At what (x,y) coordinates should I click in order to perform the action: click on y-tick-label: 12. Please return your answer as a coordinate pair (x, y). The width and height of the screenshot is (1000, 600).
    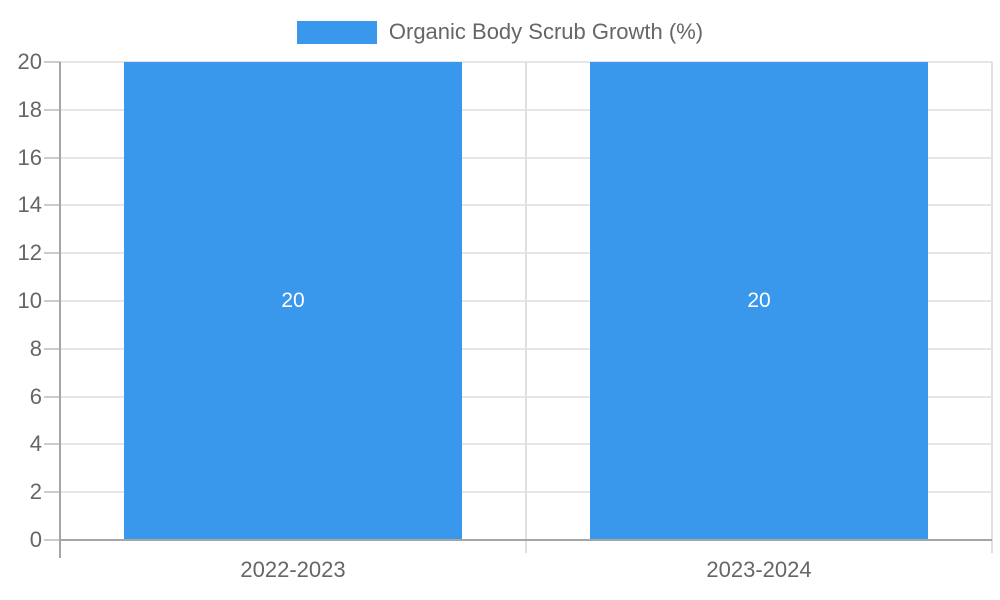
    Looking at the image, I should click on (29, 253).